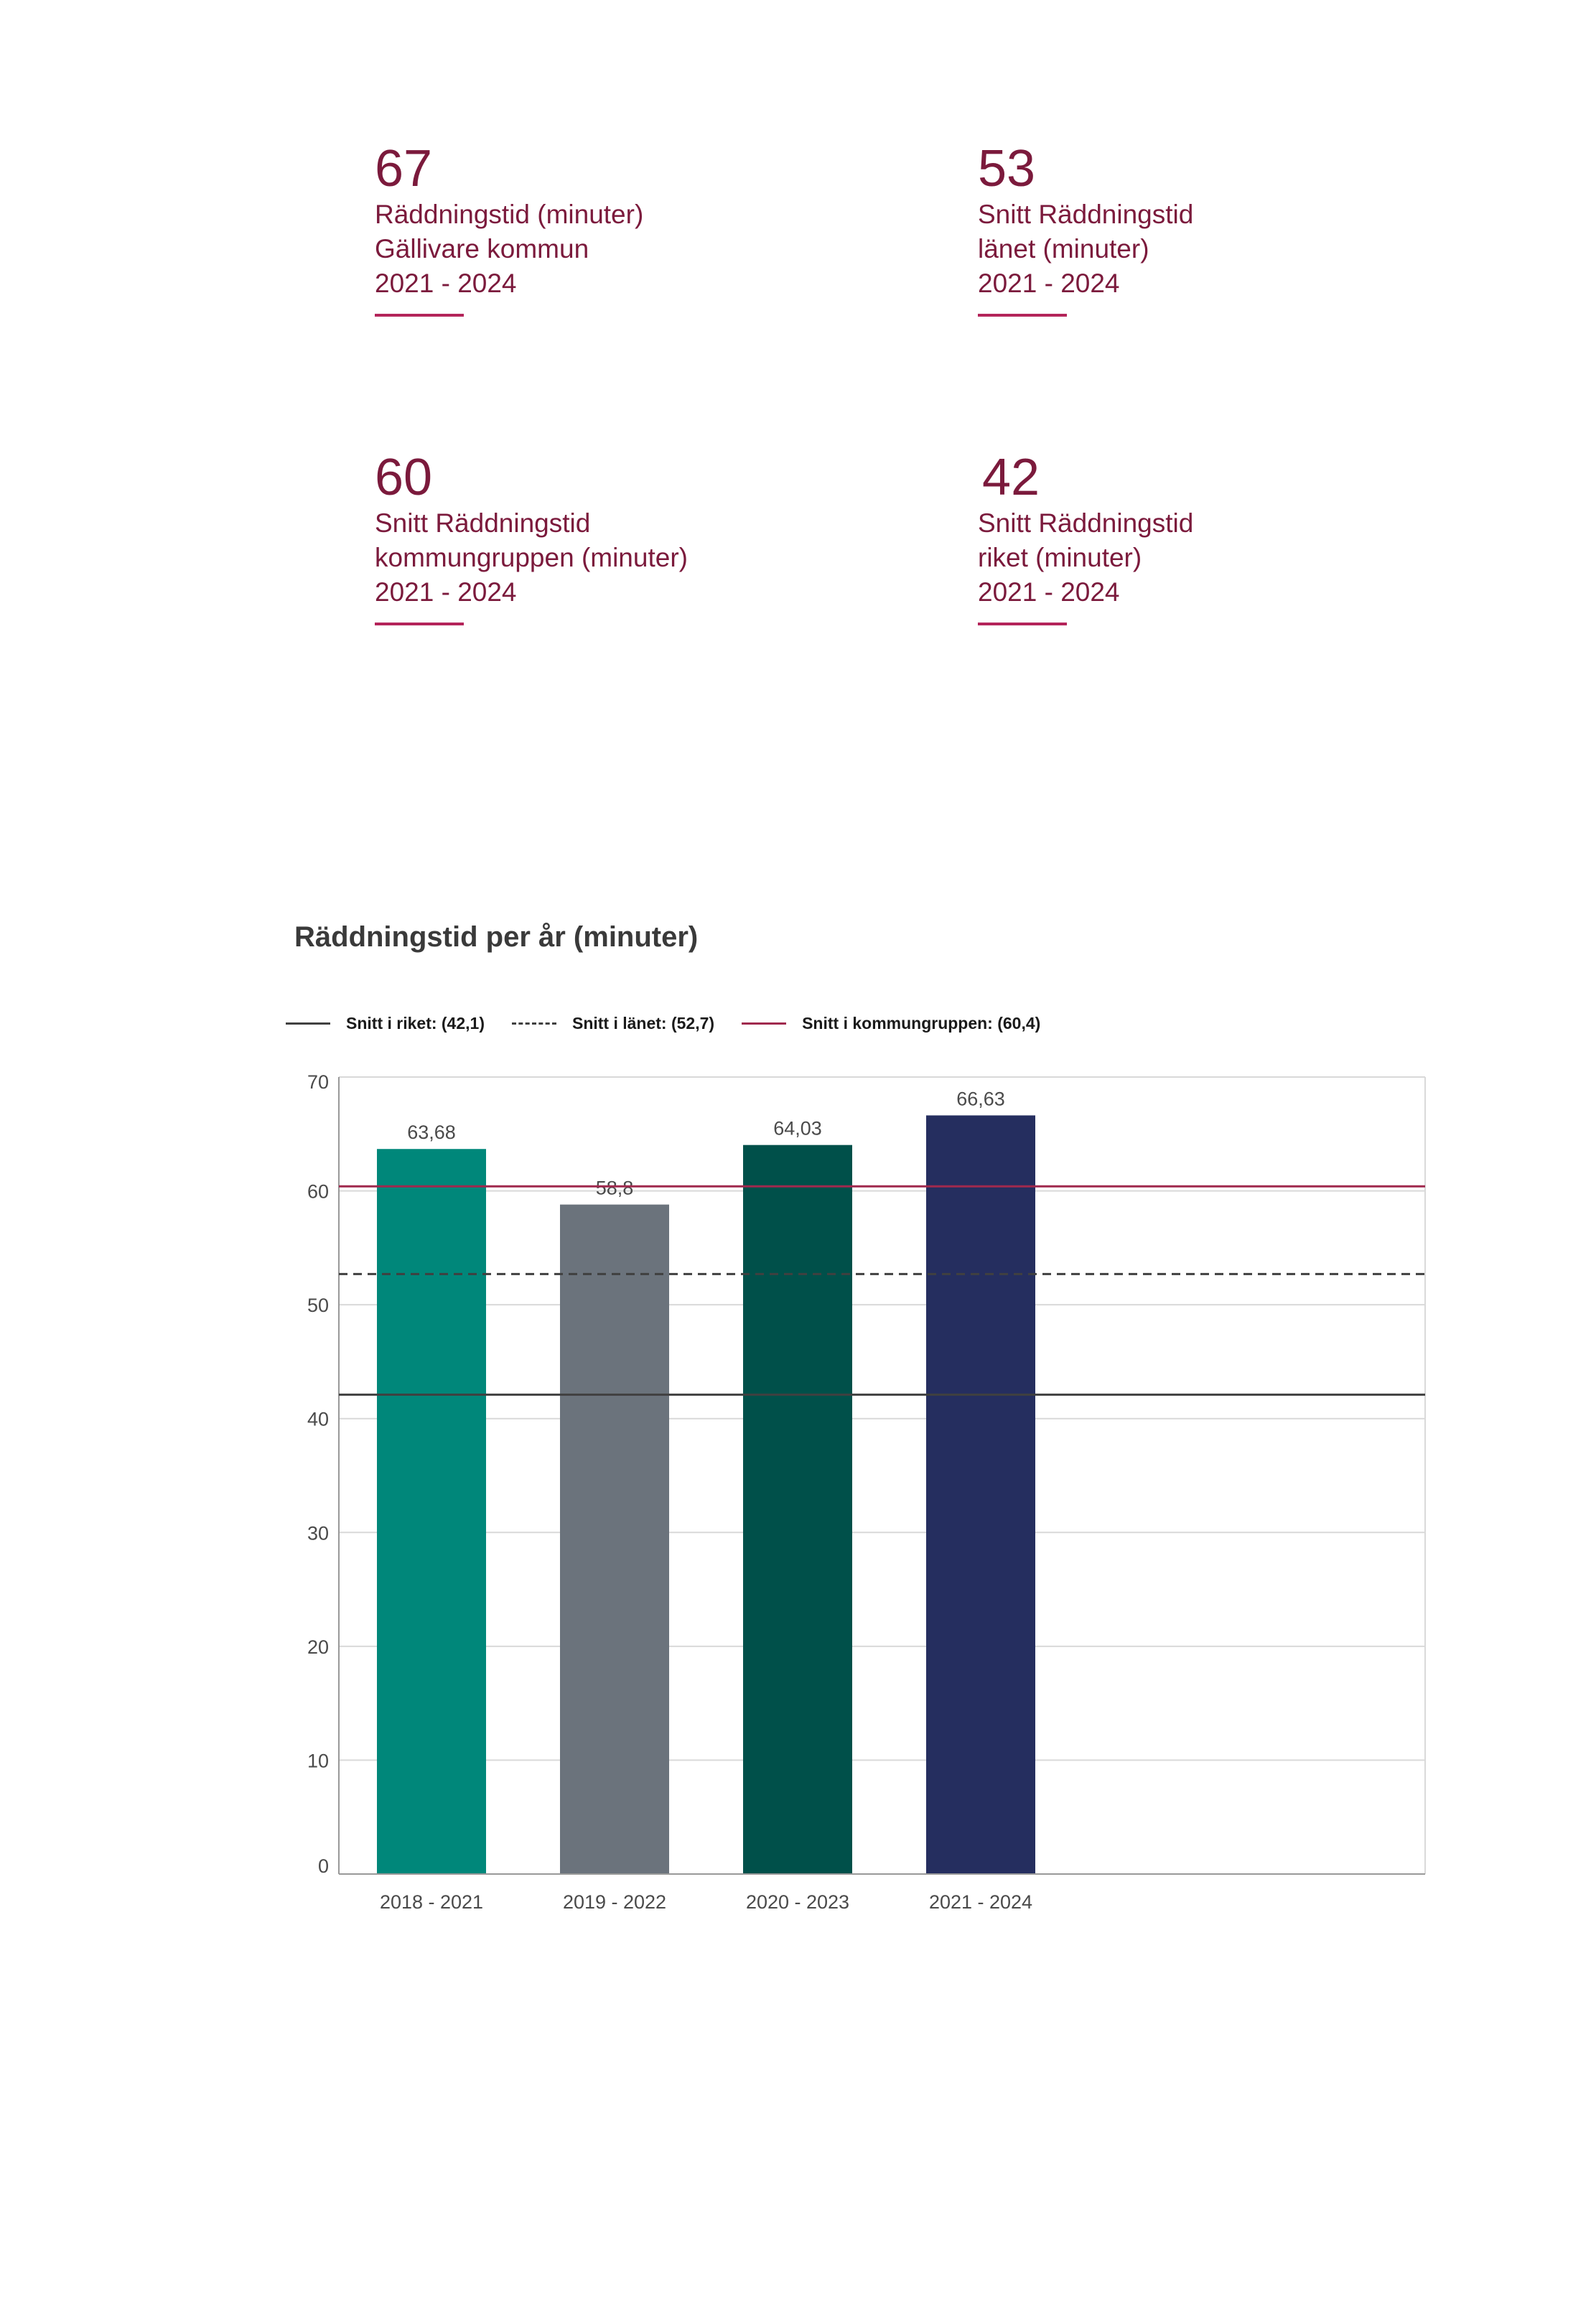  What do you see at coordinates (318, 1533) in the screenshot?
I see `y-tick-label: 30` at bounding box center [318, 1533].